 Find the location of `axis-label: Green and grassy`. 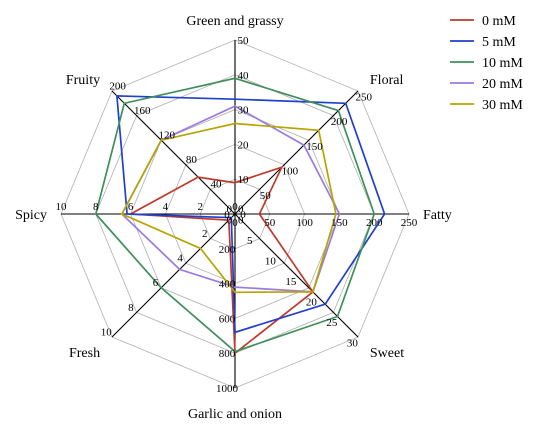

axis-label: Green and grassy is located at coordinates (234, 21).